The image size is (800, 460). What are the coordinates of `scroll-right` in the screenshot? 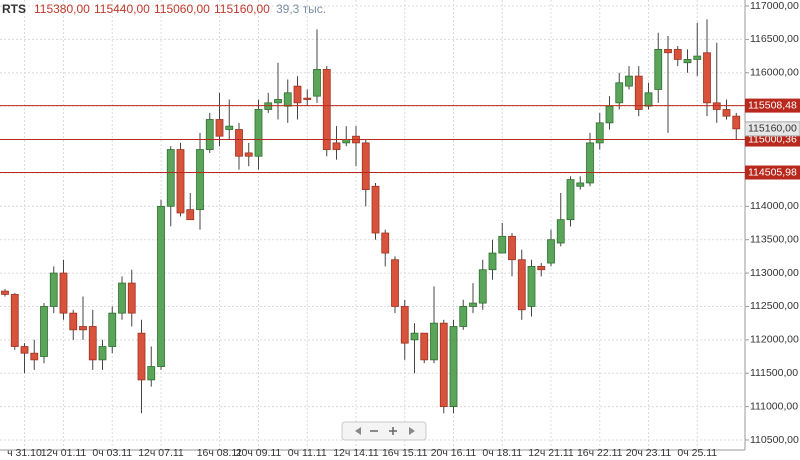 It's located at (412, 431).